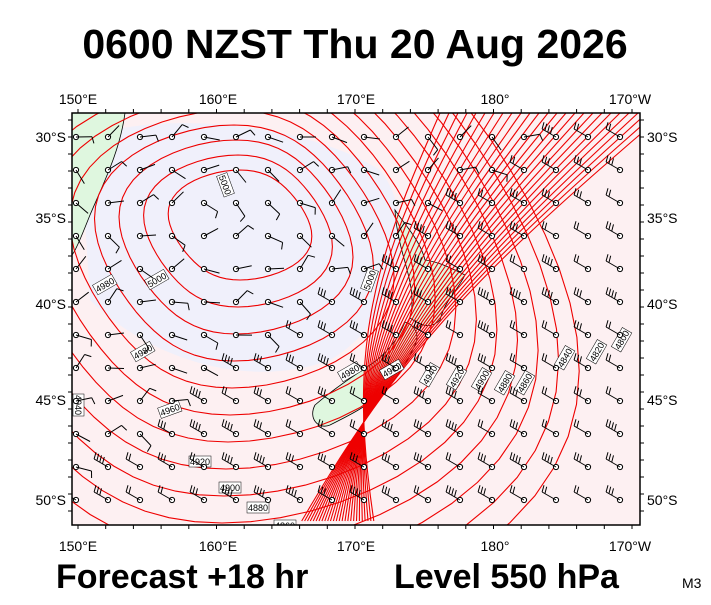 This screenshot has width=711, height=605. What do you see at coordinates (507, 577) in the screenshot?
I see `level-label: Level 550 hPa` at bounding box center [507, 577].